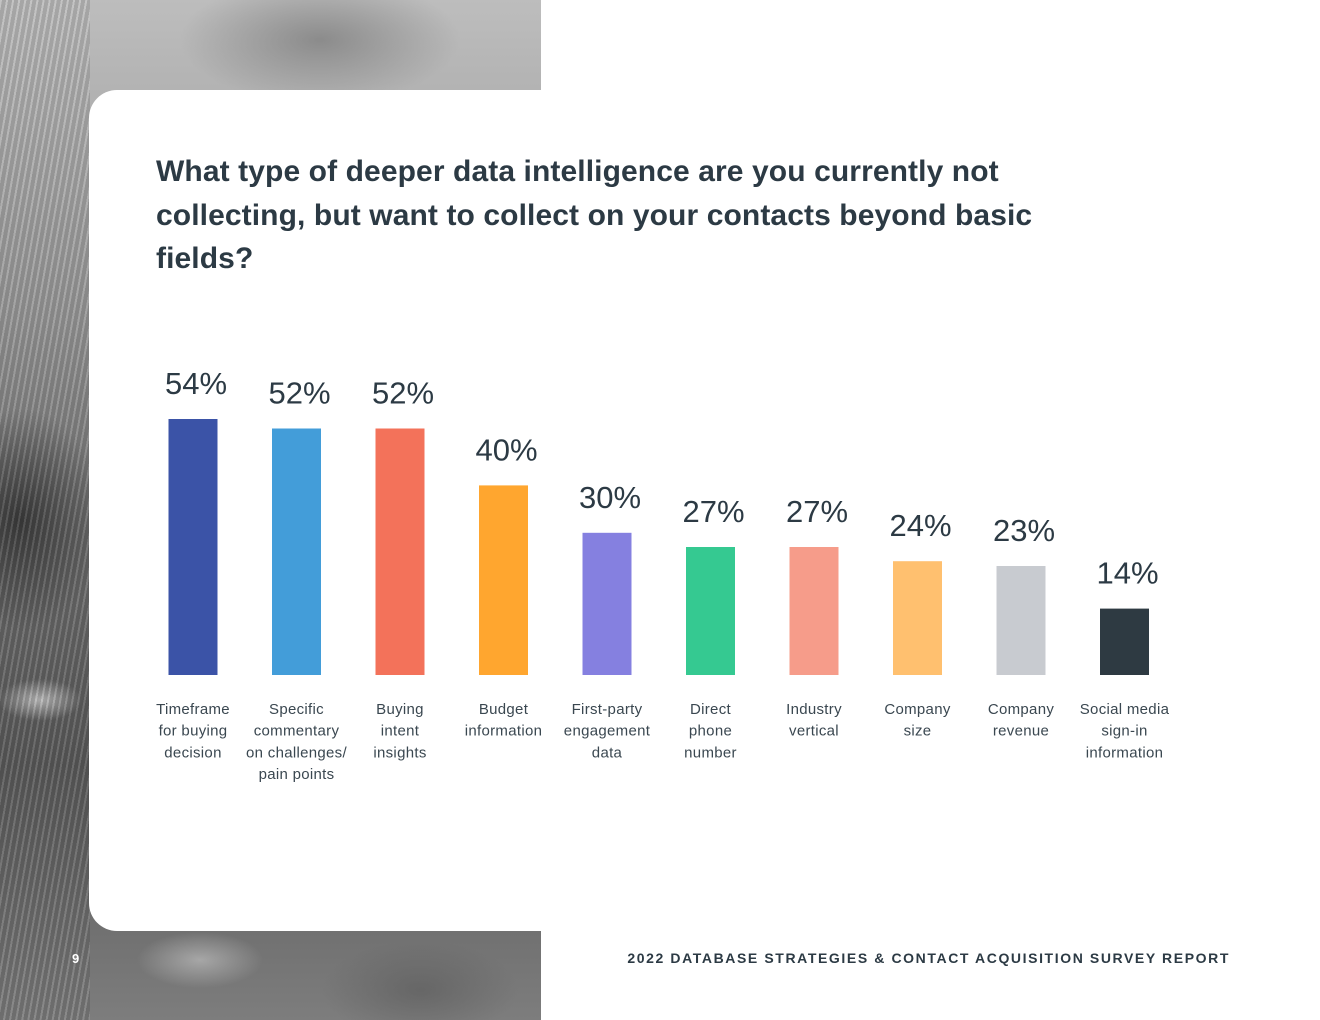 The width and height of the screenshot is (1320, 1020). What do you see at coordinates (45, 510) in the screenshot?
I see `grass-texture` at bounding box center [45, 510].